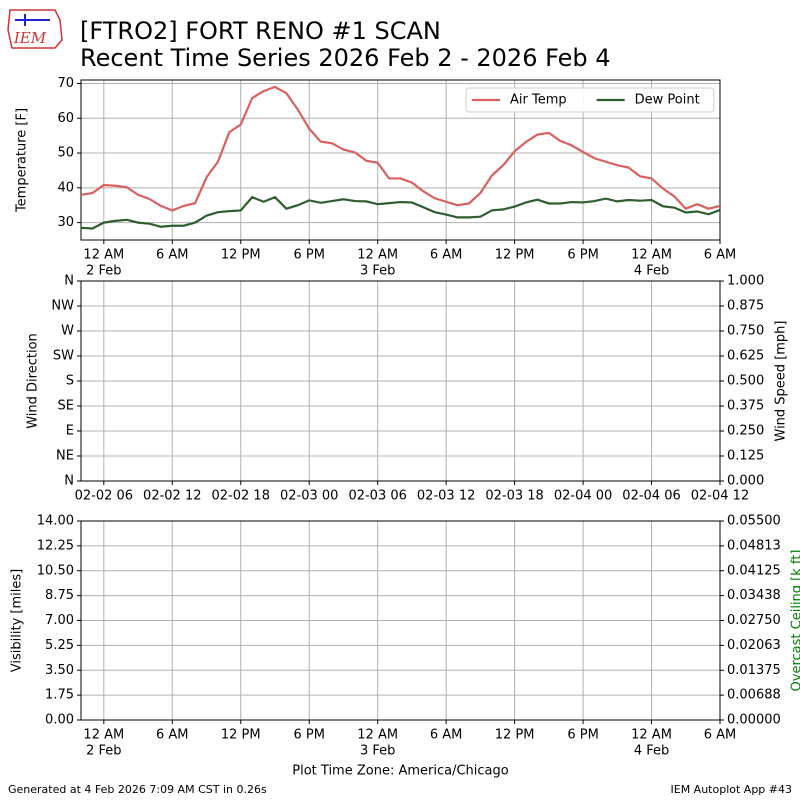 The image size is (800, 800). What do you see at coordinates (754, 695) in the screenshot?
I see `y2-tick-label: 0.00688` at bounding box center [754, 695].